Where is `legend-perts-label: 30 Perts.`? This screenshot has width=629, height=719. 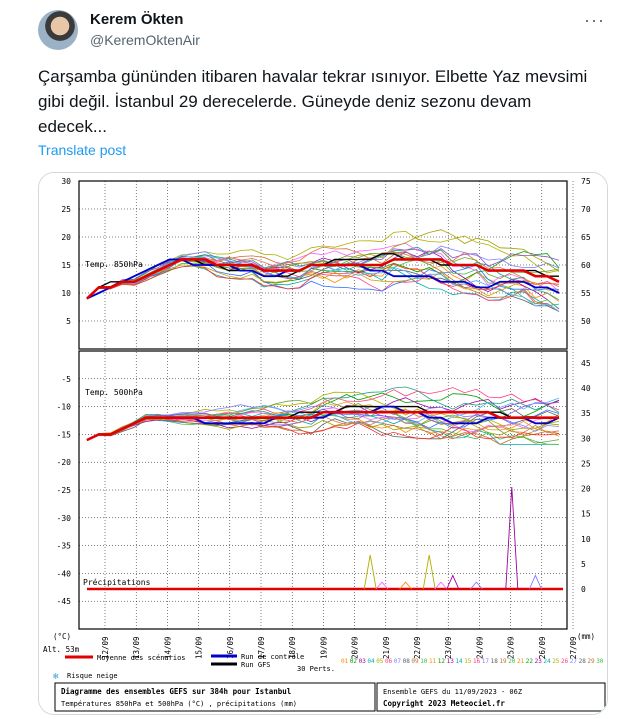 legend-perts-label: 30 Perts. is located at coordinates (316, 669).